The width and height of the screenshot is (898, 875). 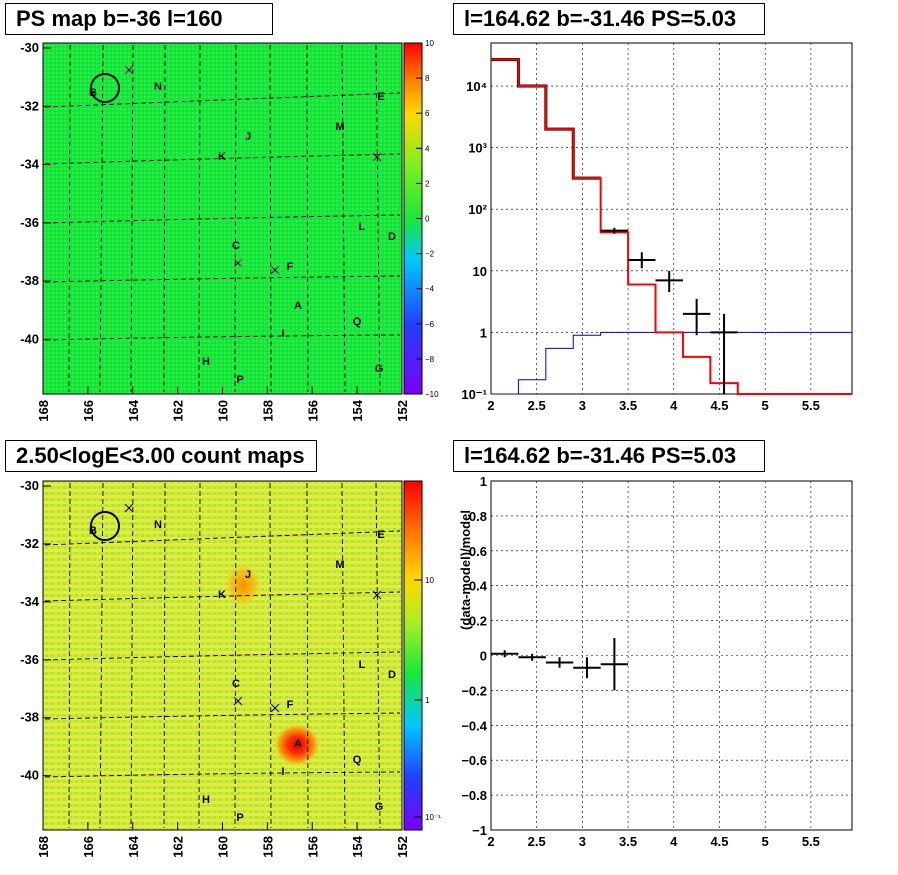 I want to click on ps-map-yticks: -30 -32 -34 -36 -38 -40, so click(x=35, y=193).